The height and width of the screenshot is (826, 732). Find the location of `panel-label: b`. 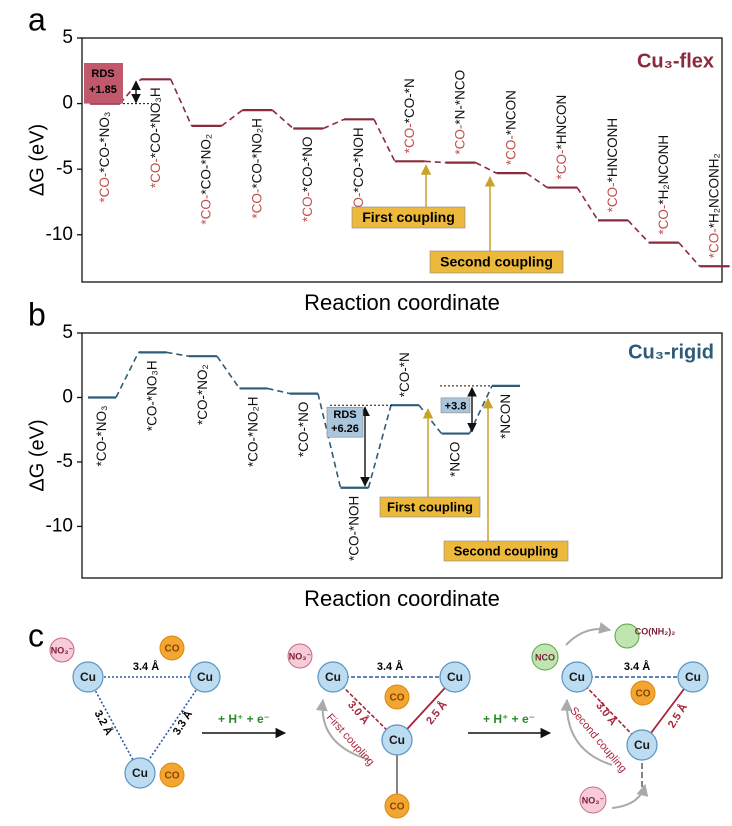

panel-label: b is located at coordinates (37, 314).